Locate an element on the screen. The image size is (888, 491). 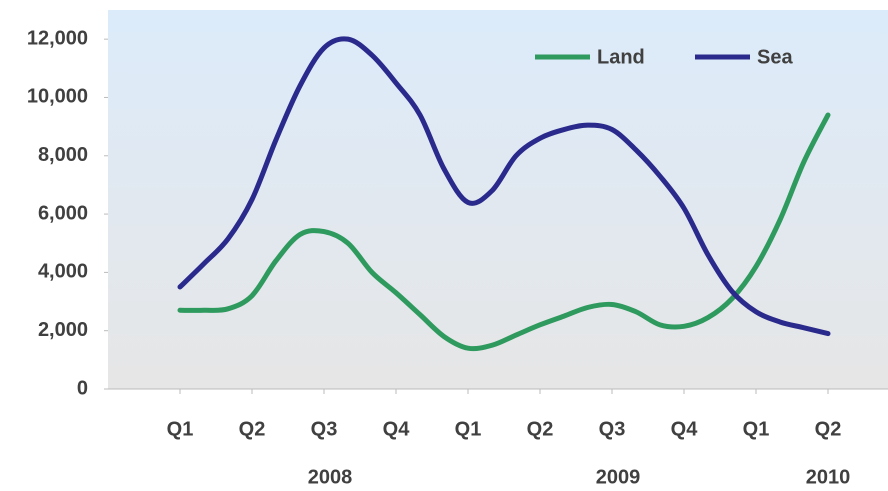
year-label: 2008 is located at coordinates (330, 477).